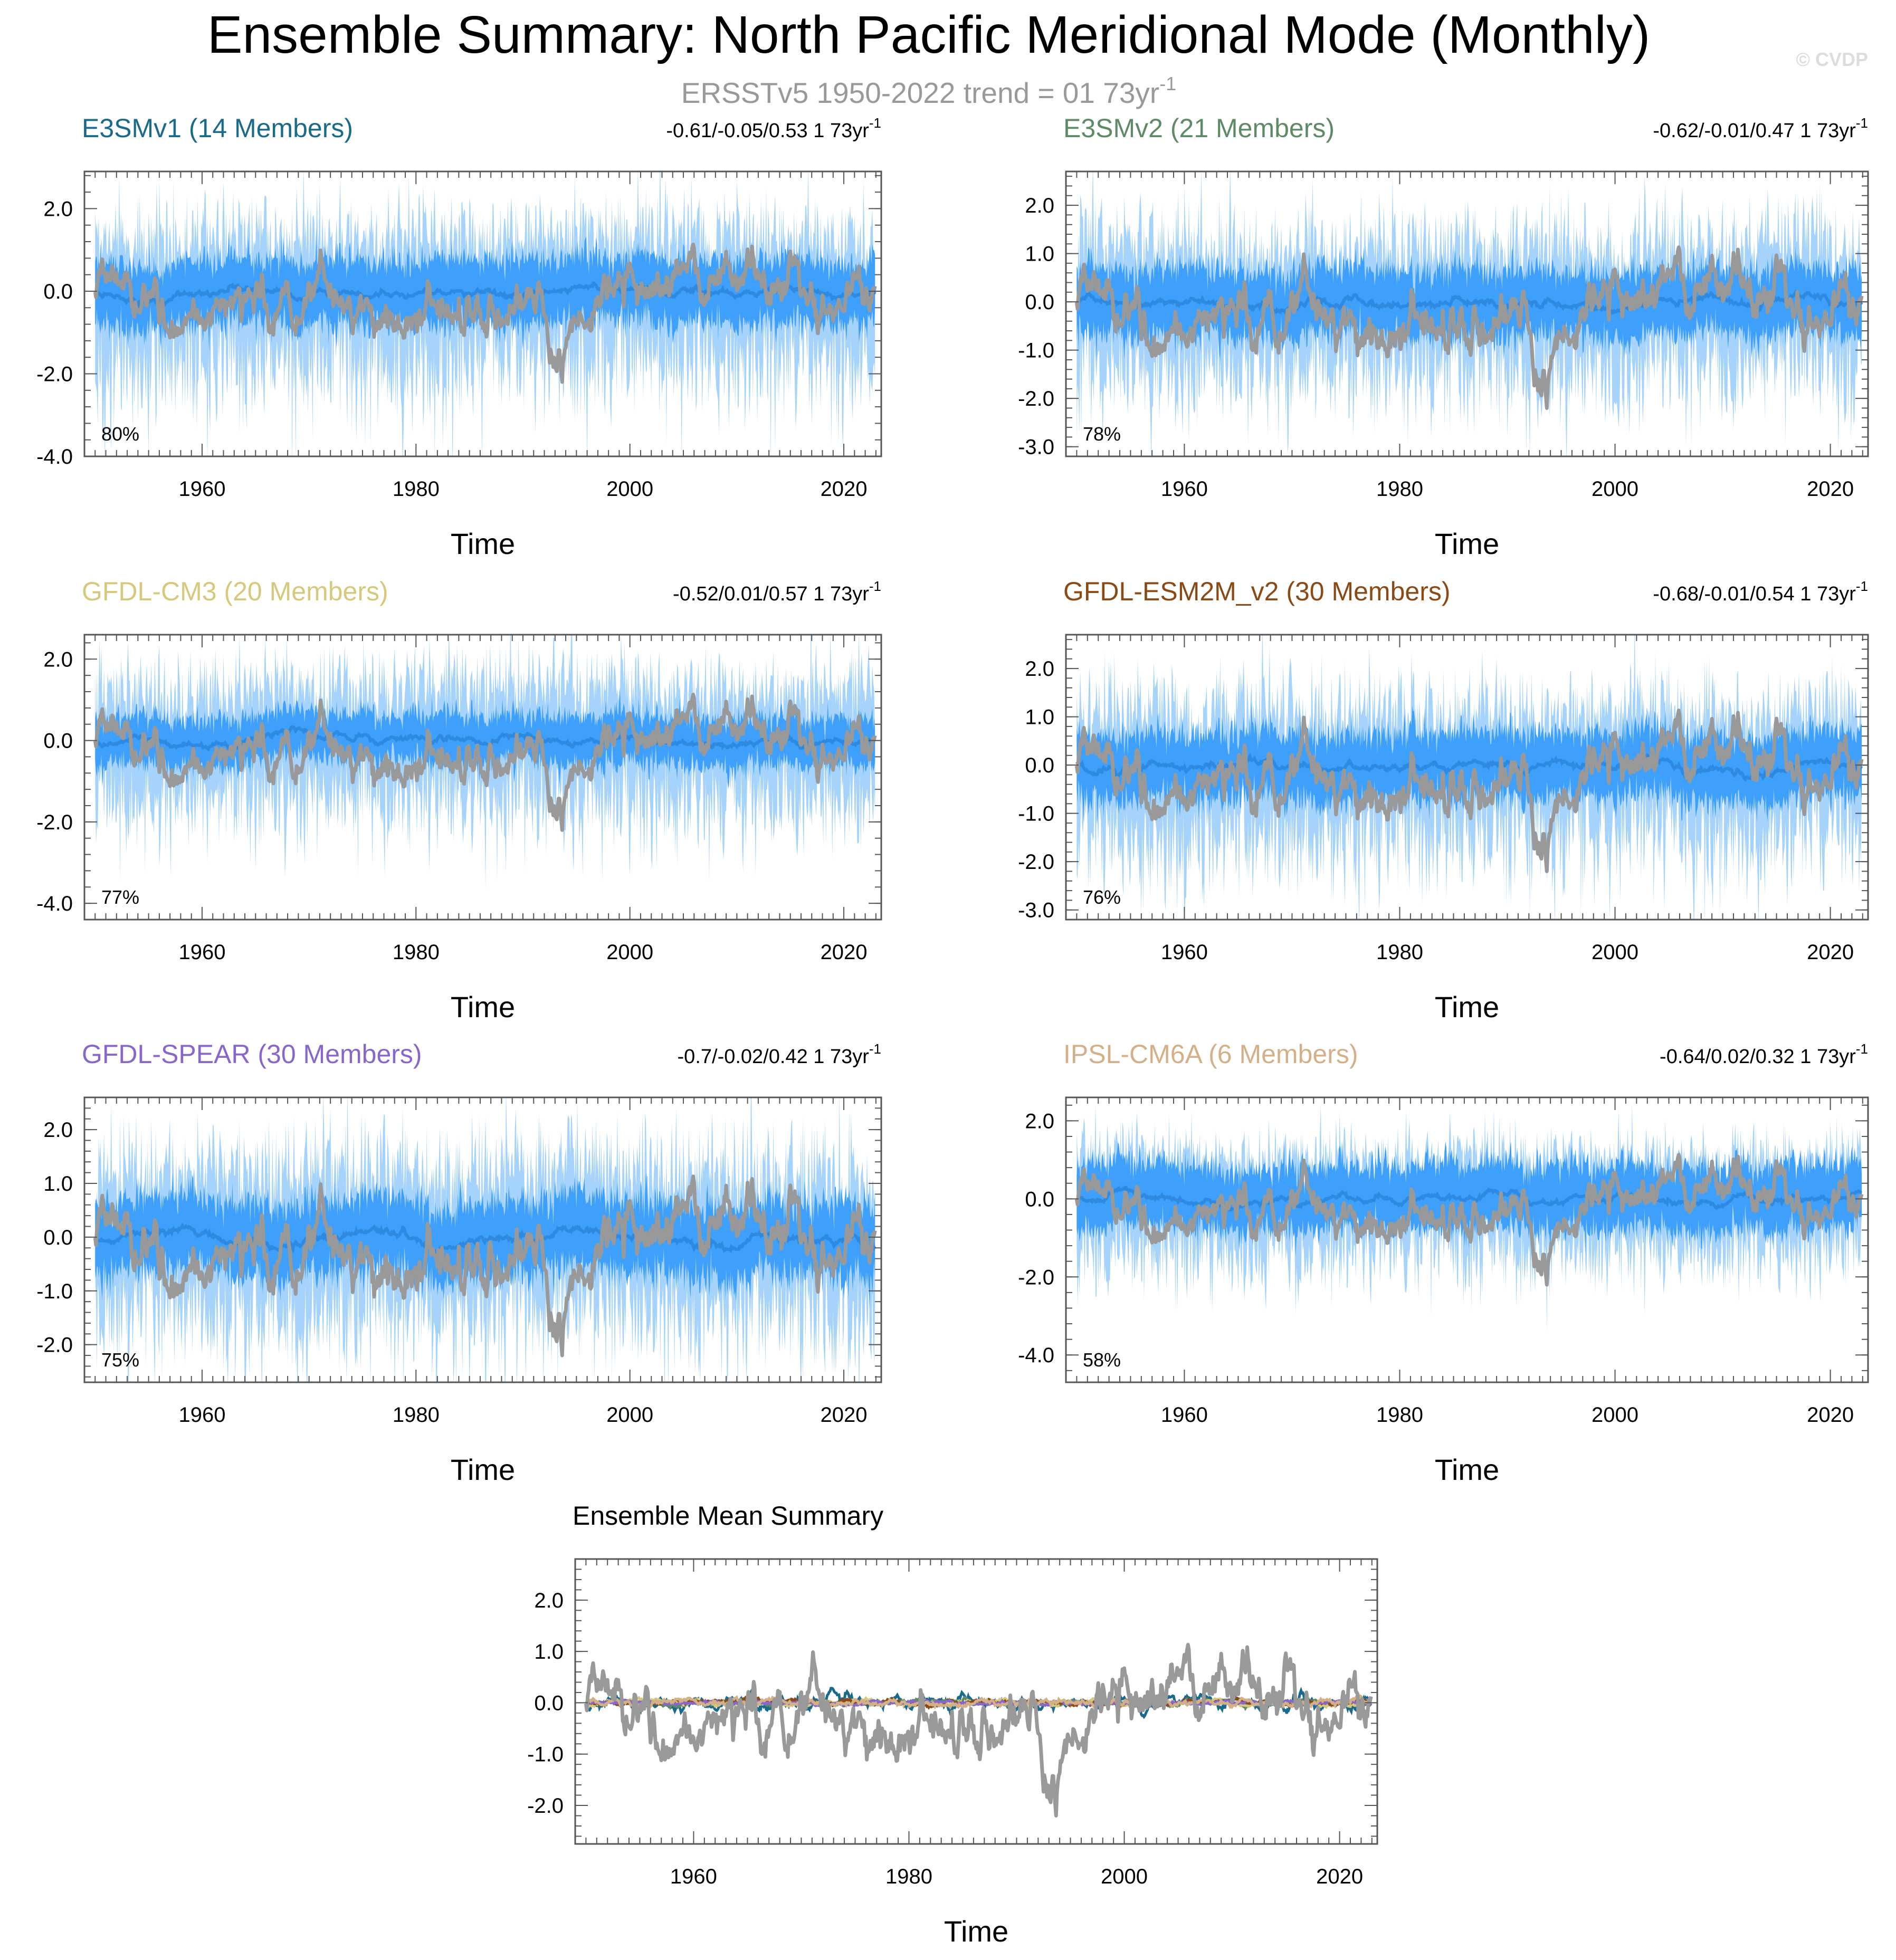  I want to click on panel-e3smv1-frame, so click(482, 313).